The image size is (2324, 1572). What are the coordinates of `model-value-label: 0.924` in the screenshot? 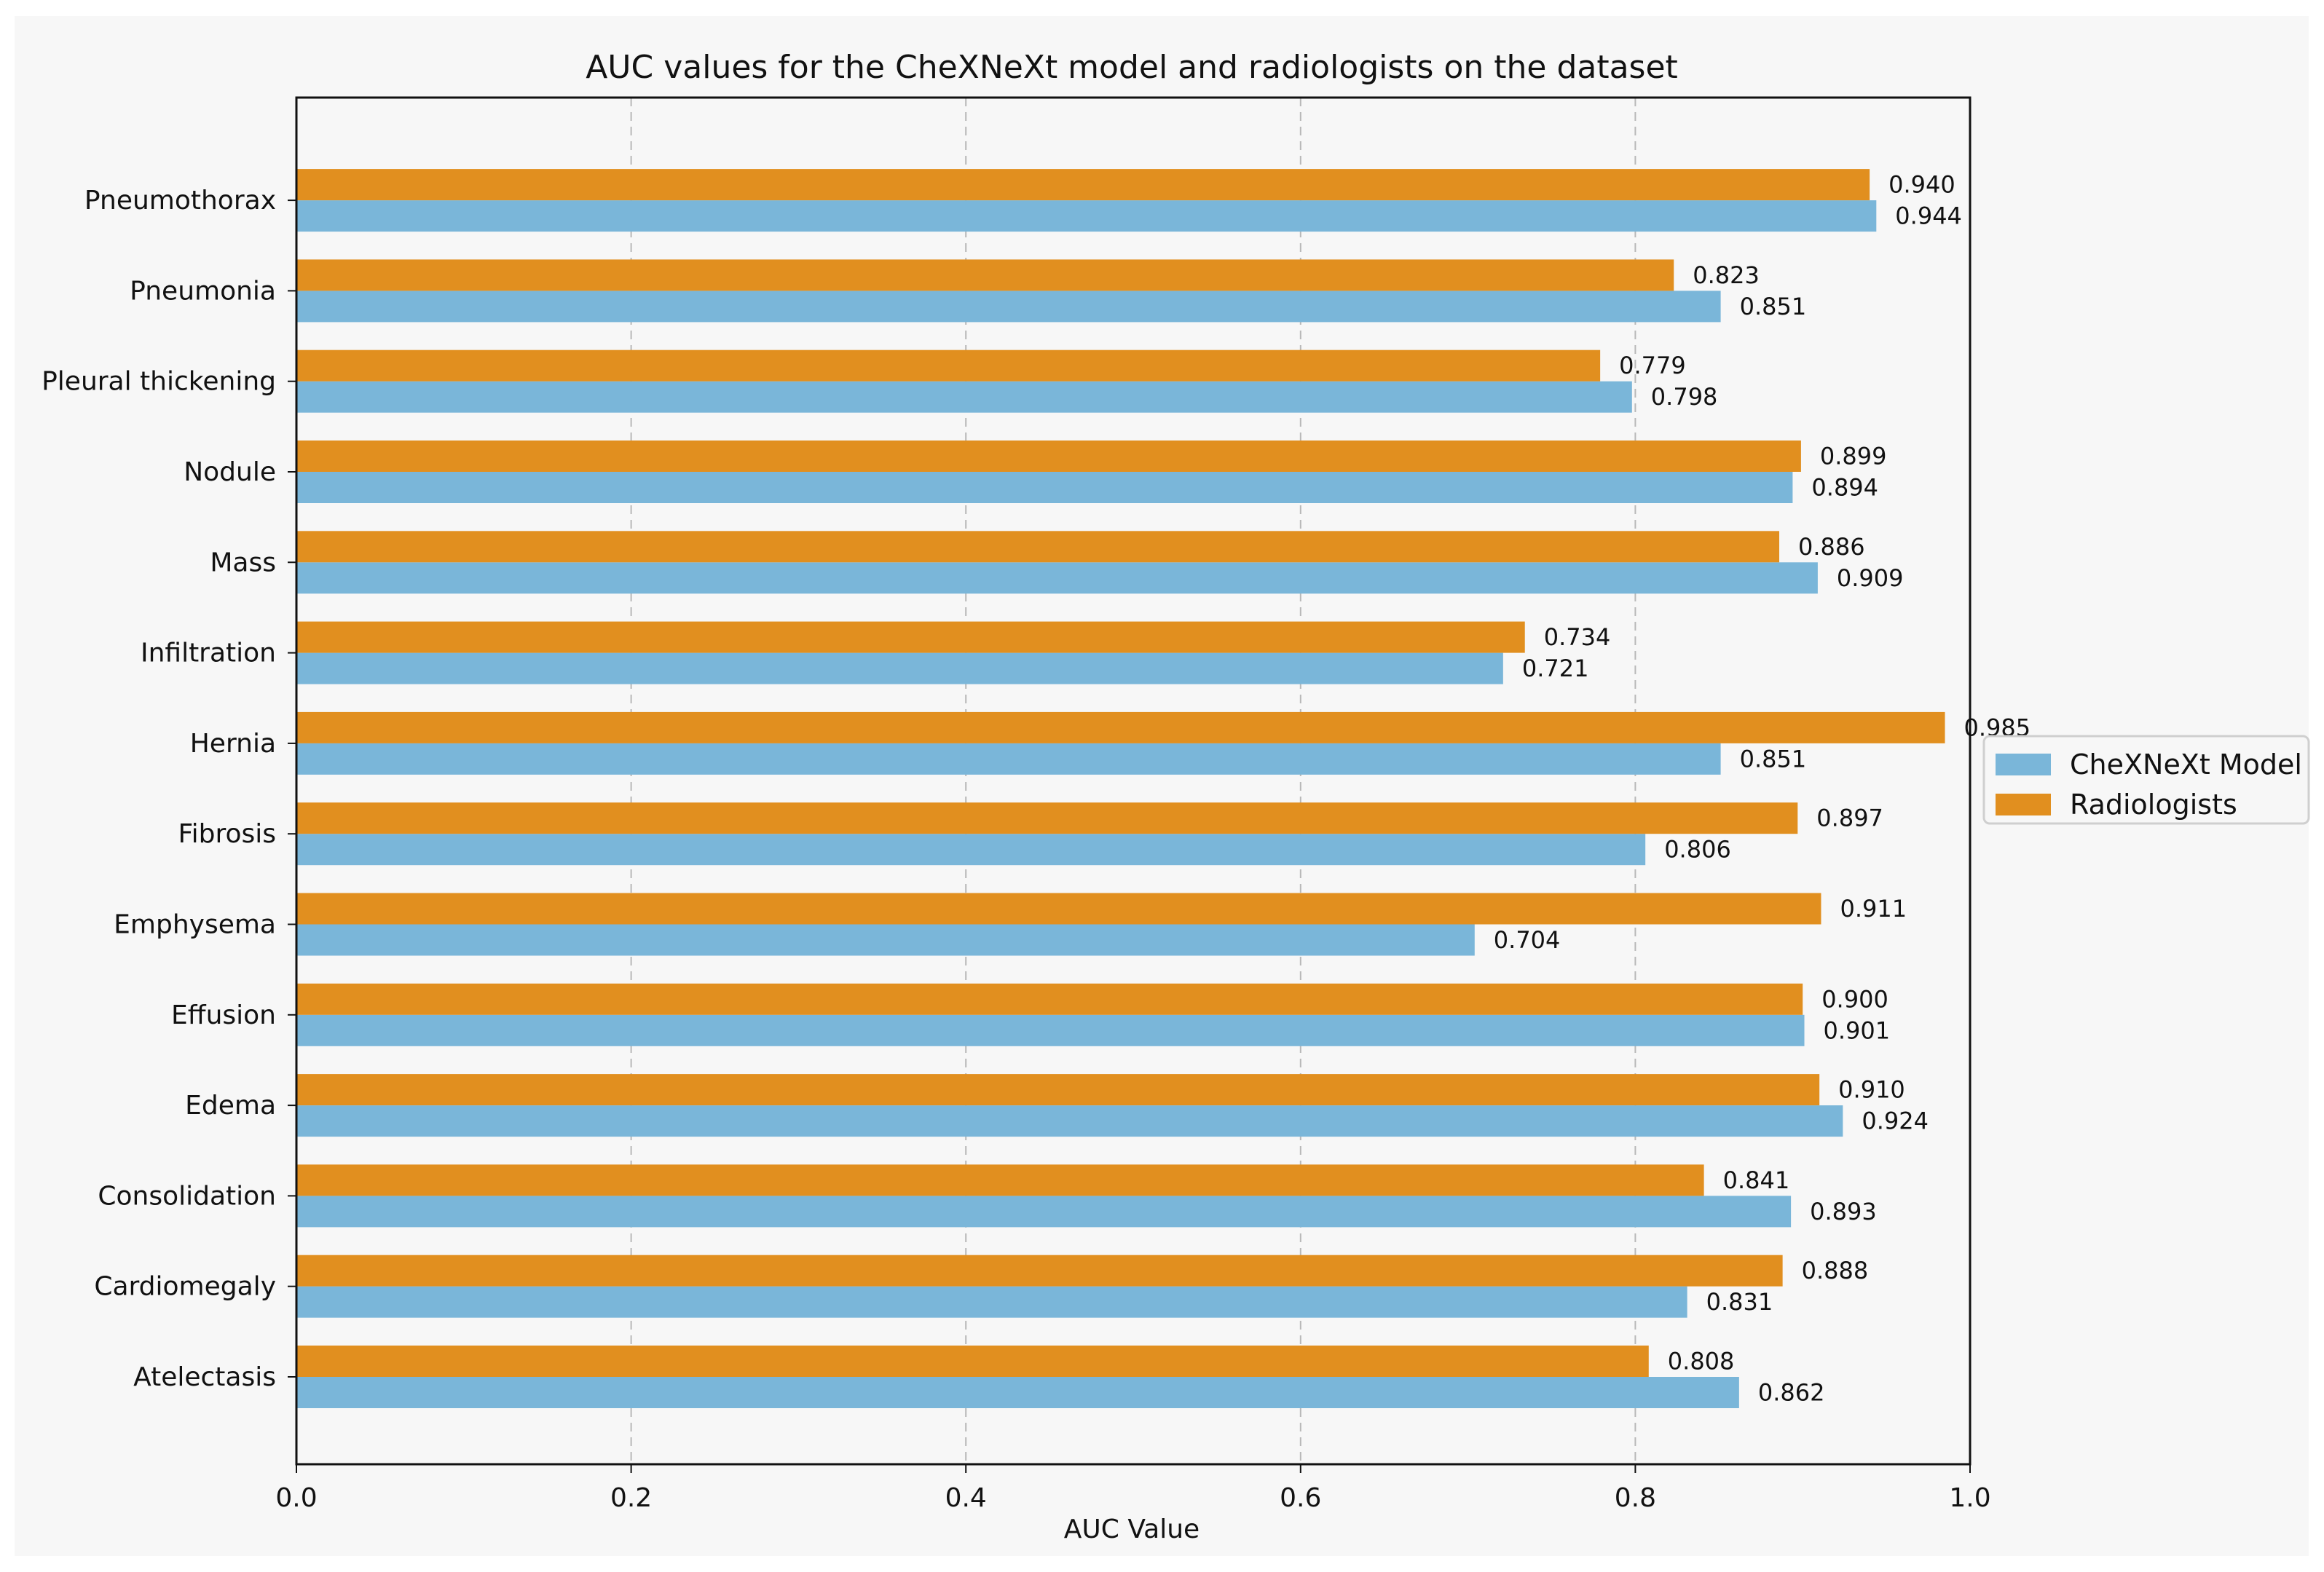 It's located at (1895, 1121).